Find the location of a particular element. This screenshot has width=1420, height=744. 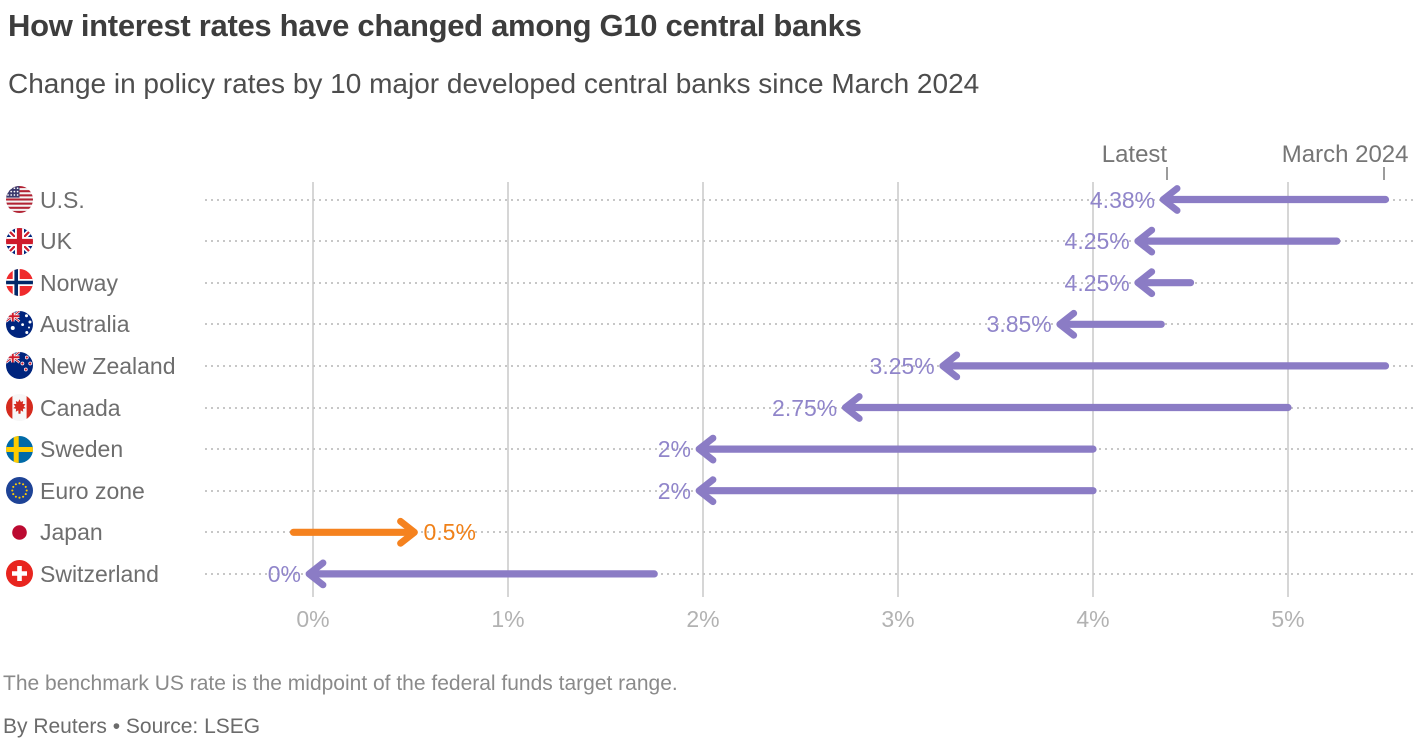

country-row-canada: Canada is located at coordinates (63, 408).